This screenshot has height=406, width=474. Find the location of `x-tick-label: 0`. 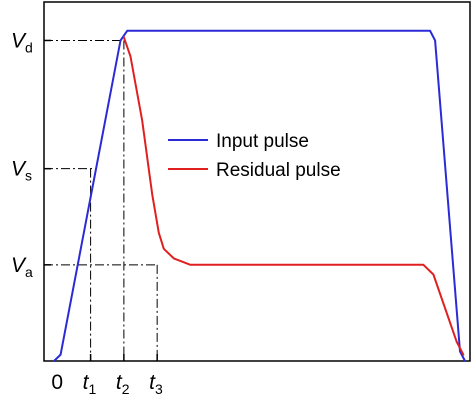

x-tick-label: 0 is located at coordinates (57, 382).